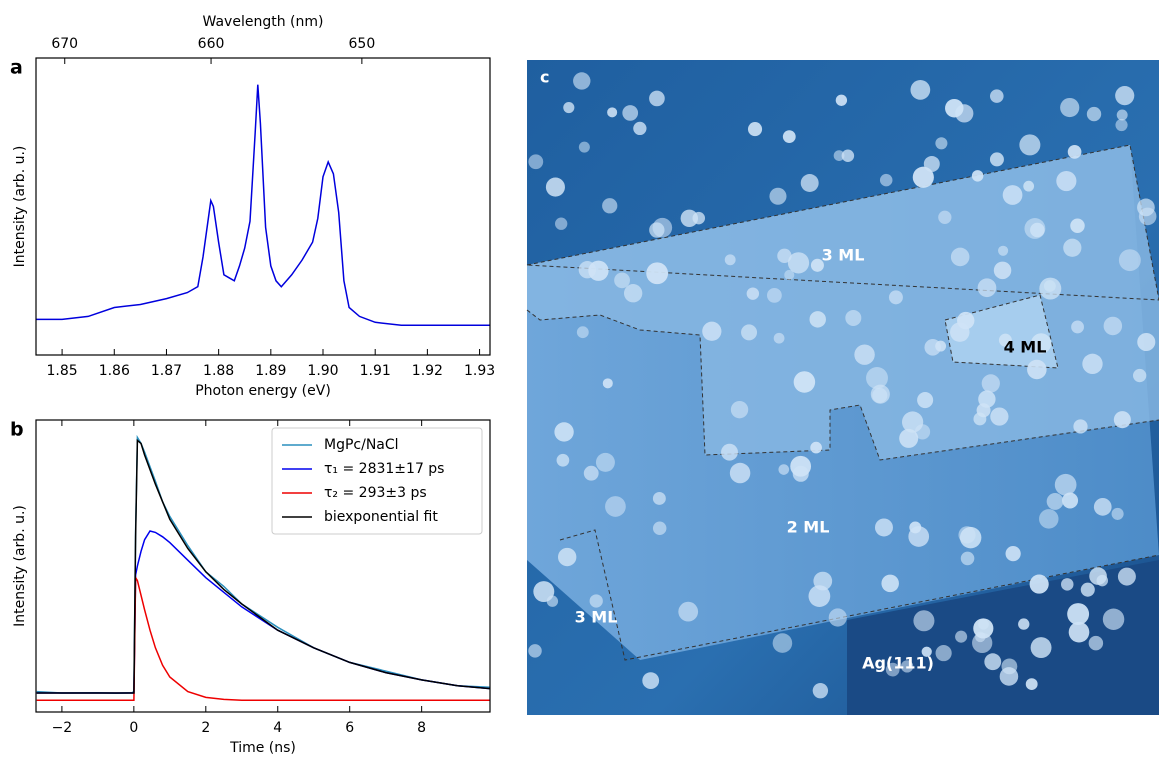 The image size is (1159, 760). Describe the element at coordinates (62, 371) in the screenshot. I see `x-tick-label: 1.85` at that location.